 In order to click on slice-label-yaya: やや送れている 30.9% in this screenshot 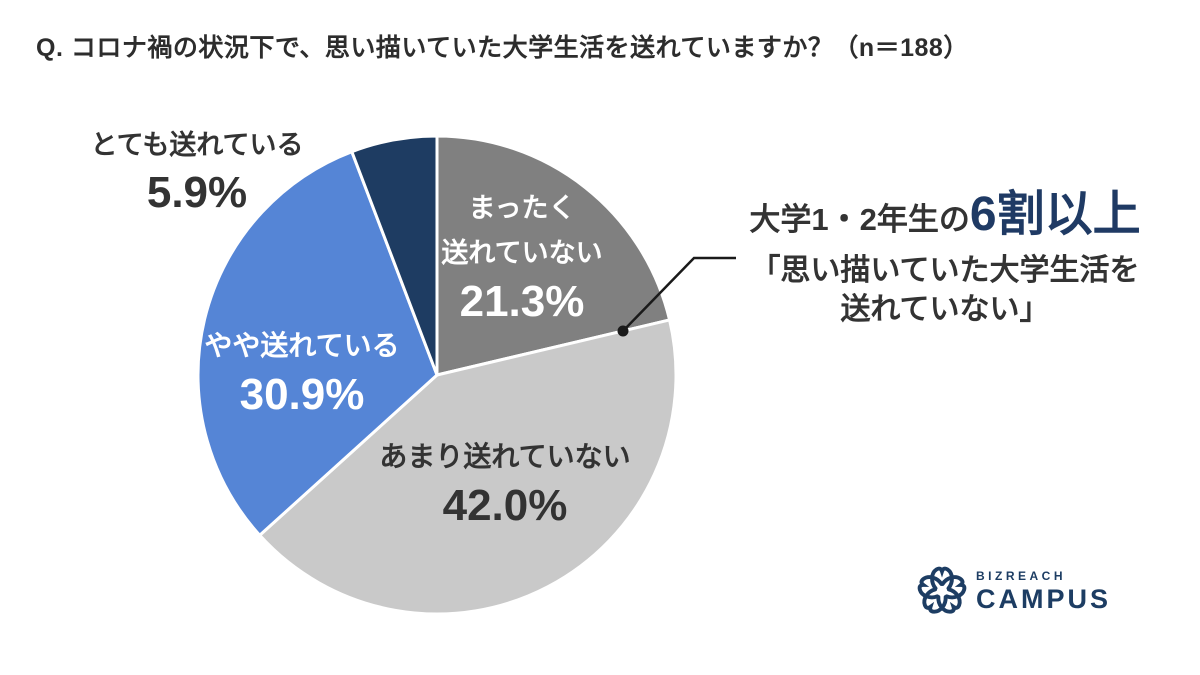, I will do `click(301, 375)`.